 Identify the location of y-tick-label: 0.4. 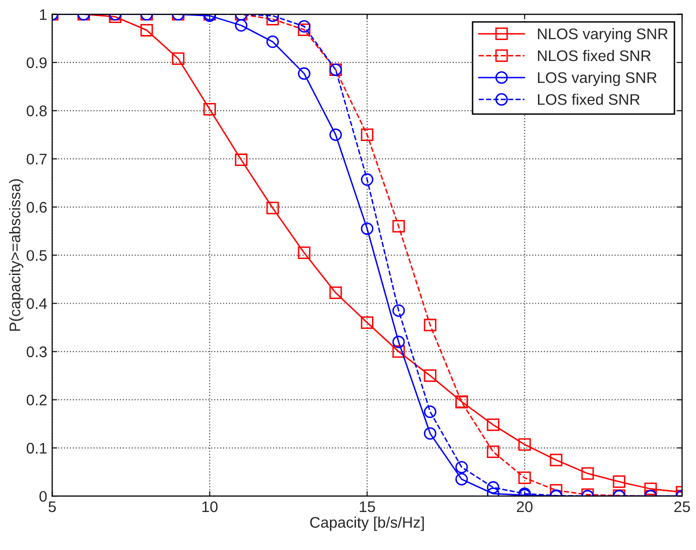
(36, 304).